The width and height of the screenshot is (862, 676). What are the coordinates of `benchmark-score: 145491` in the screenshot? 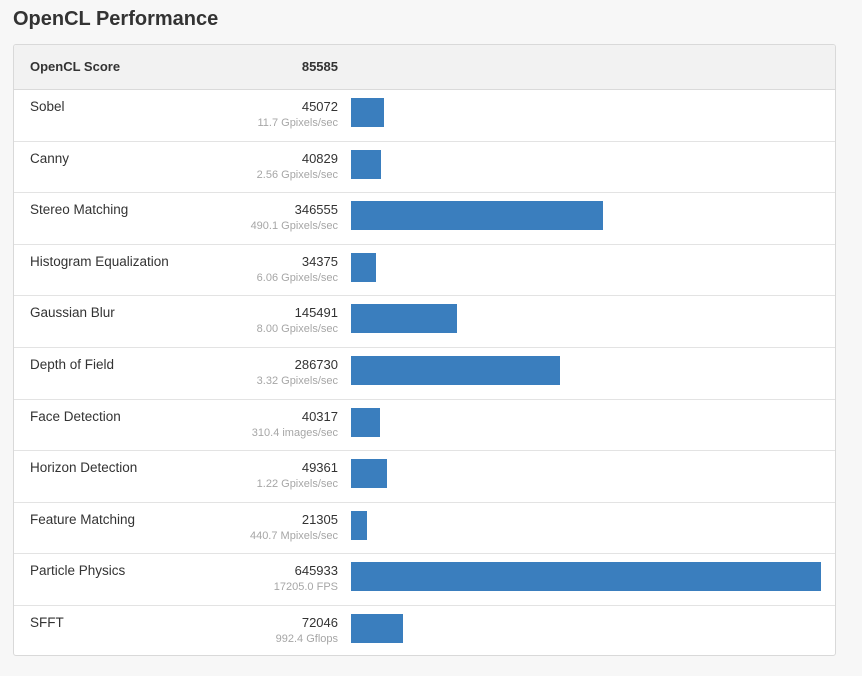 It's located at (316, 313).